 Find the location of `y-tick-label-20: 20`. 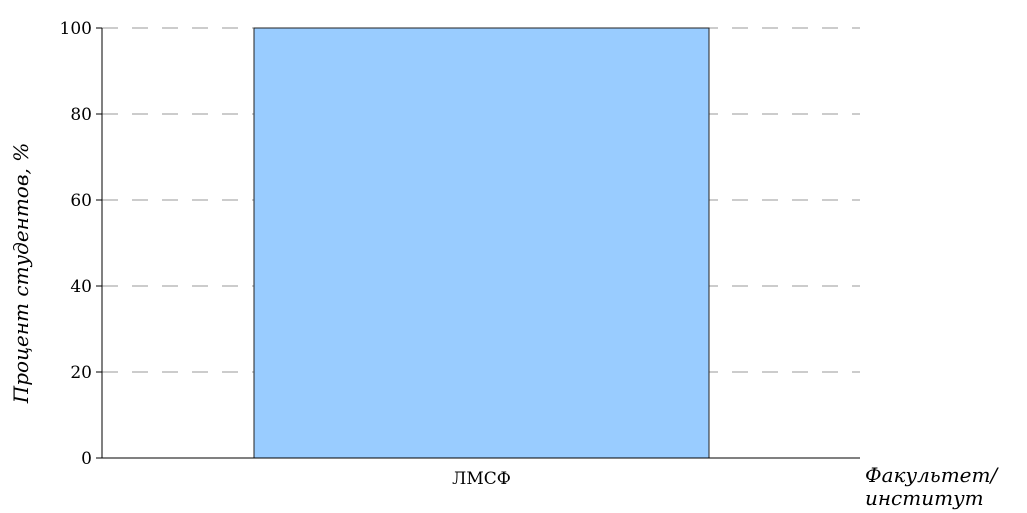

y-tick-label-20: 20 is located at coordinates (81, 373).